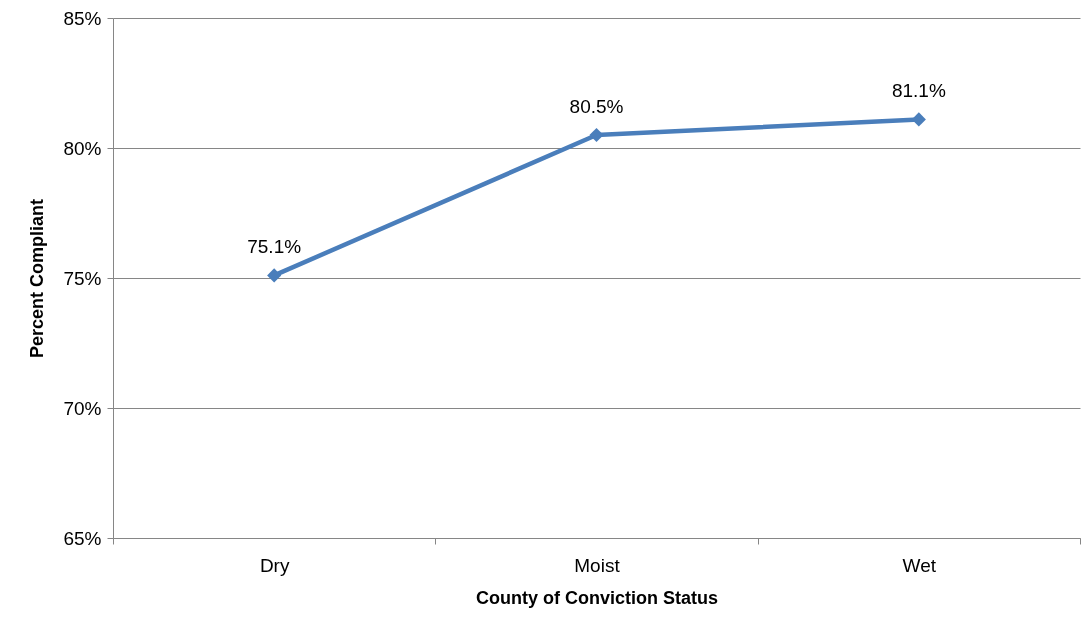 The image size is (1082, 626). What do you see at coordinates (597, 597) in the screenshot?
I see `x-axis-title: County of Conviction Status` at bounding box center [597, 597].